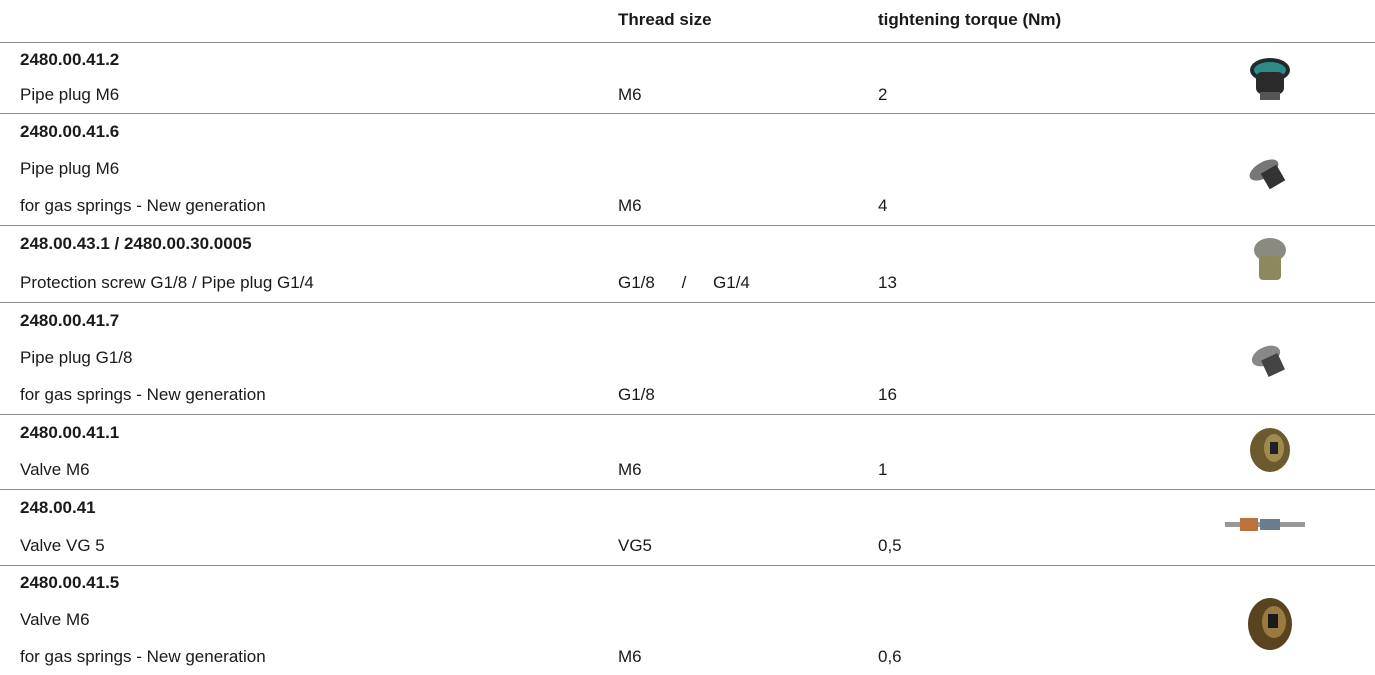 This screenshot has width=1375, height=675. I want to click on part-description: Valve VG 5, so click(62, 545).